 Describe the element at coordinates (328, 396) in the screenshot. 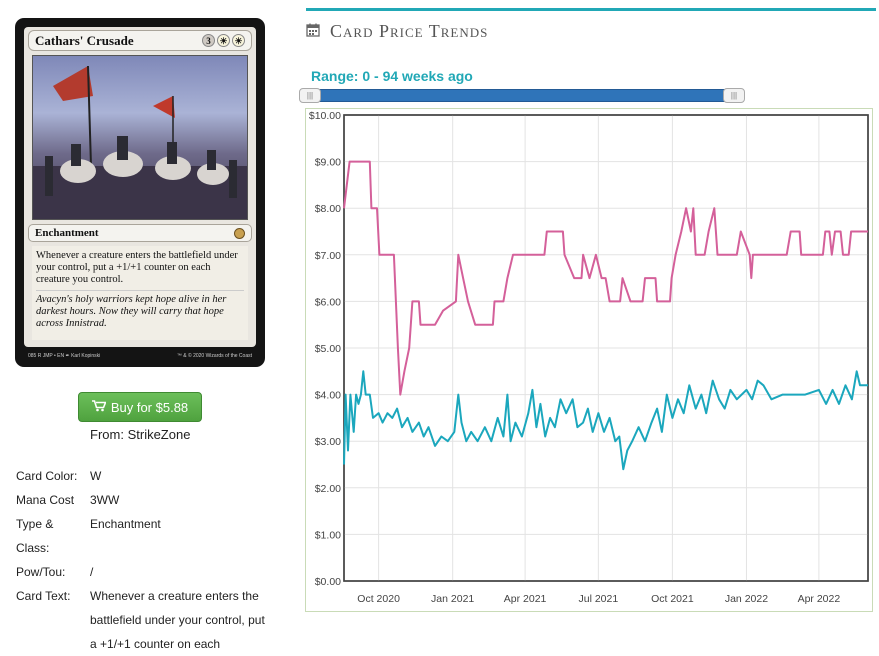

I see `y-tick-label: $4.00` at that location.